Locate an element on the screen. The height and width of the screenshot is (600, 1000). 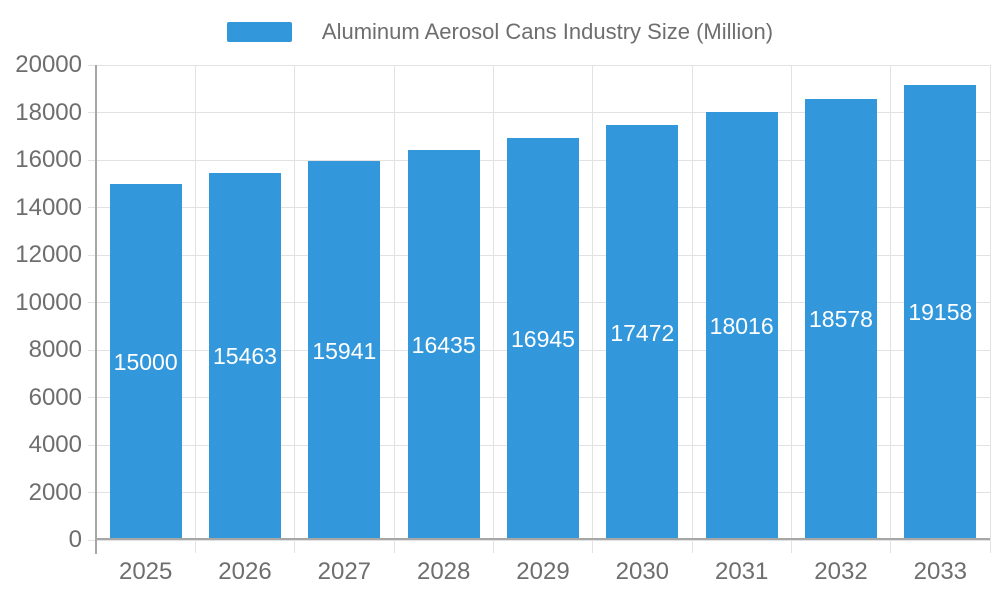
bar-value-label: 16435 is located at coordinates (443, 344).